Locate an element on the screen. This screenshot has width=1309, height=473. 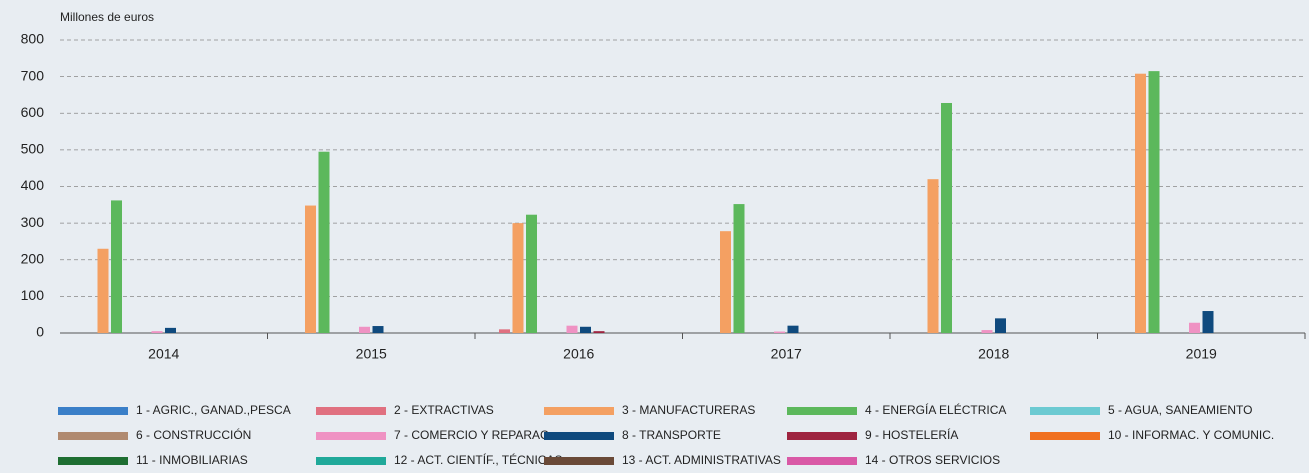
y-tick-label: 800 is located at coordinates (33, 39).